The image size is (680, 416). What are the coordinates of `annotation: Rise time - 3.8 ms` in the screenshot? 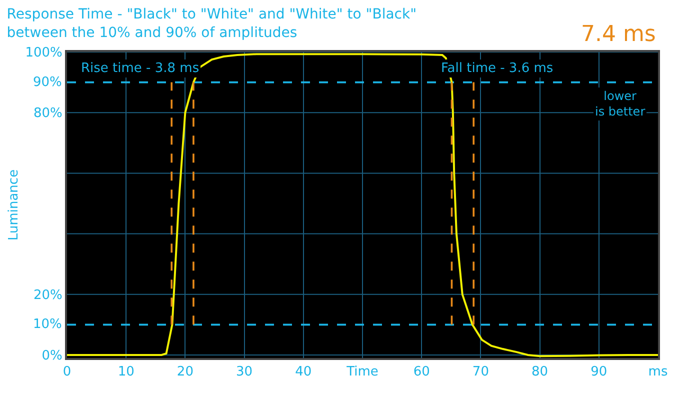 It's located at (140, 68).